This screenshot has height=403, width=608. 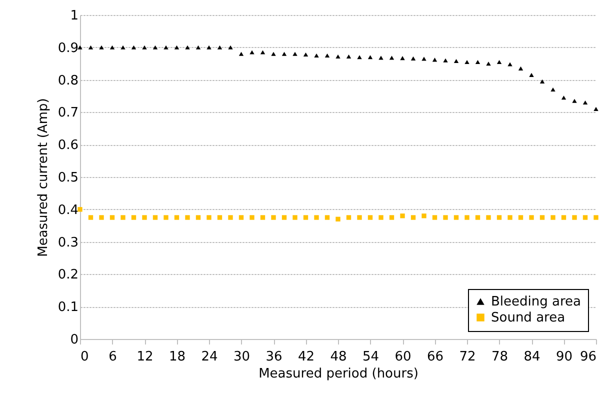 What do you see at coordinates (68, 113) in the screenshot?
I see `y-tick-label: 0.7` at bounding box center [68, 113].